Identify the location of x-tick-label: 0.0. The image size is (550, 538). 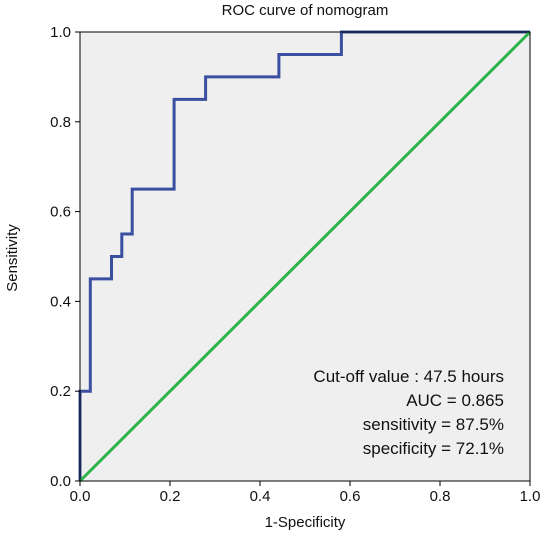
(80, 496).